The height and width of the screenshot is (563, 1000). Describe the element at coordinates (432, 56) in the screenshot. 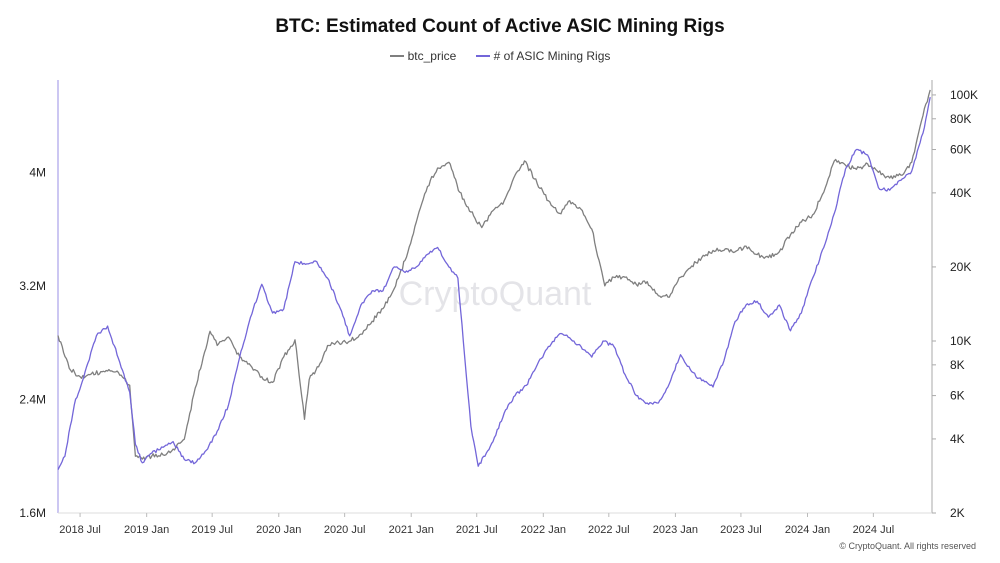

I see `legend-label-btc-price: btc_price` at that location.